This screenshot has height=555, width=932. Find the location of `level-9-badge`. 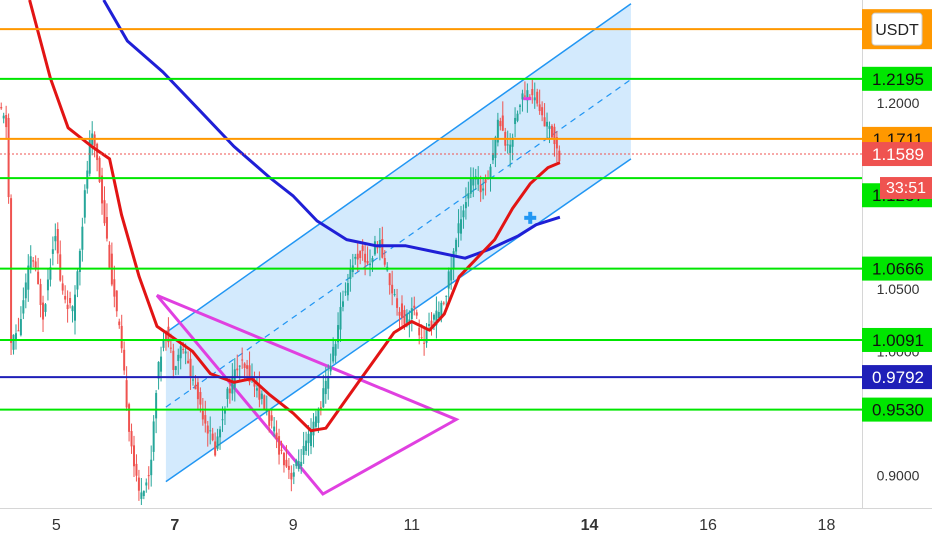

level-9-badge is located at coordinates (897, 409).